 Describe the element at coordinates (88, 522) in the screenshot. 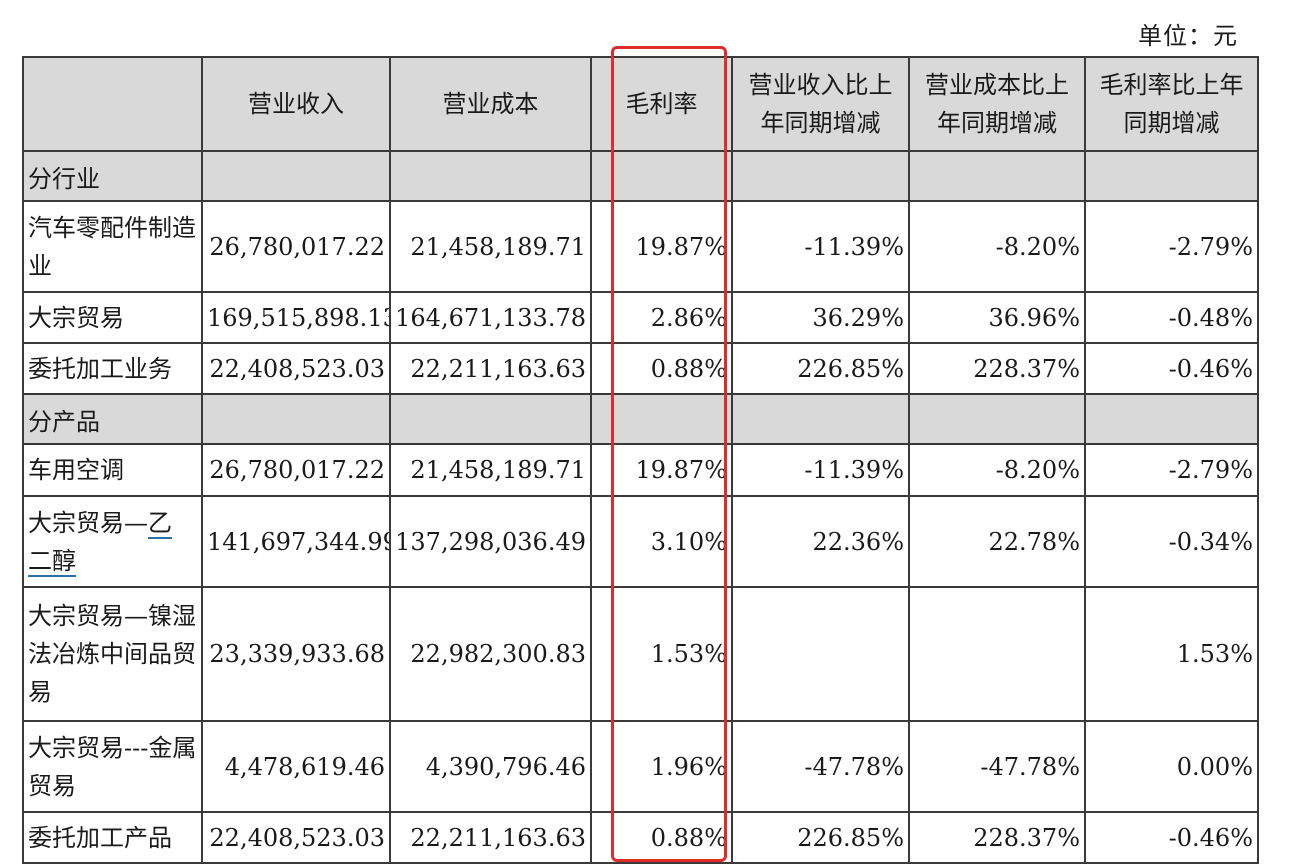

I see `row-name-part: 大宗贸易—` at that location.